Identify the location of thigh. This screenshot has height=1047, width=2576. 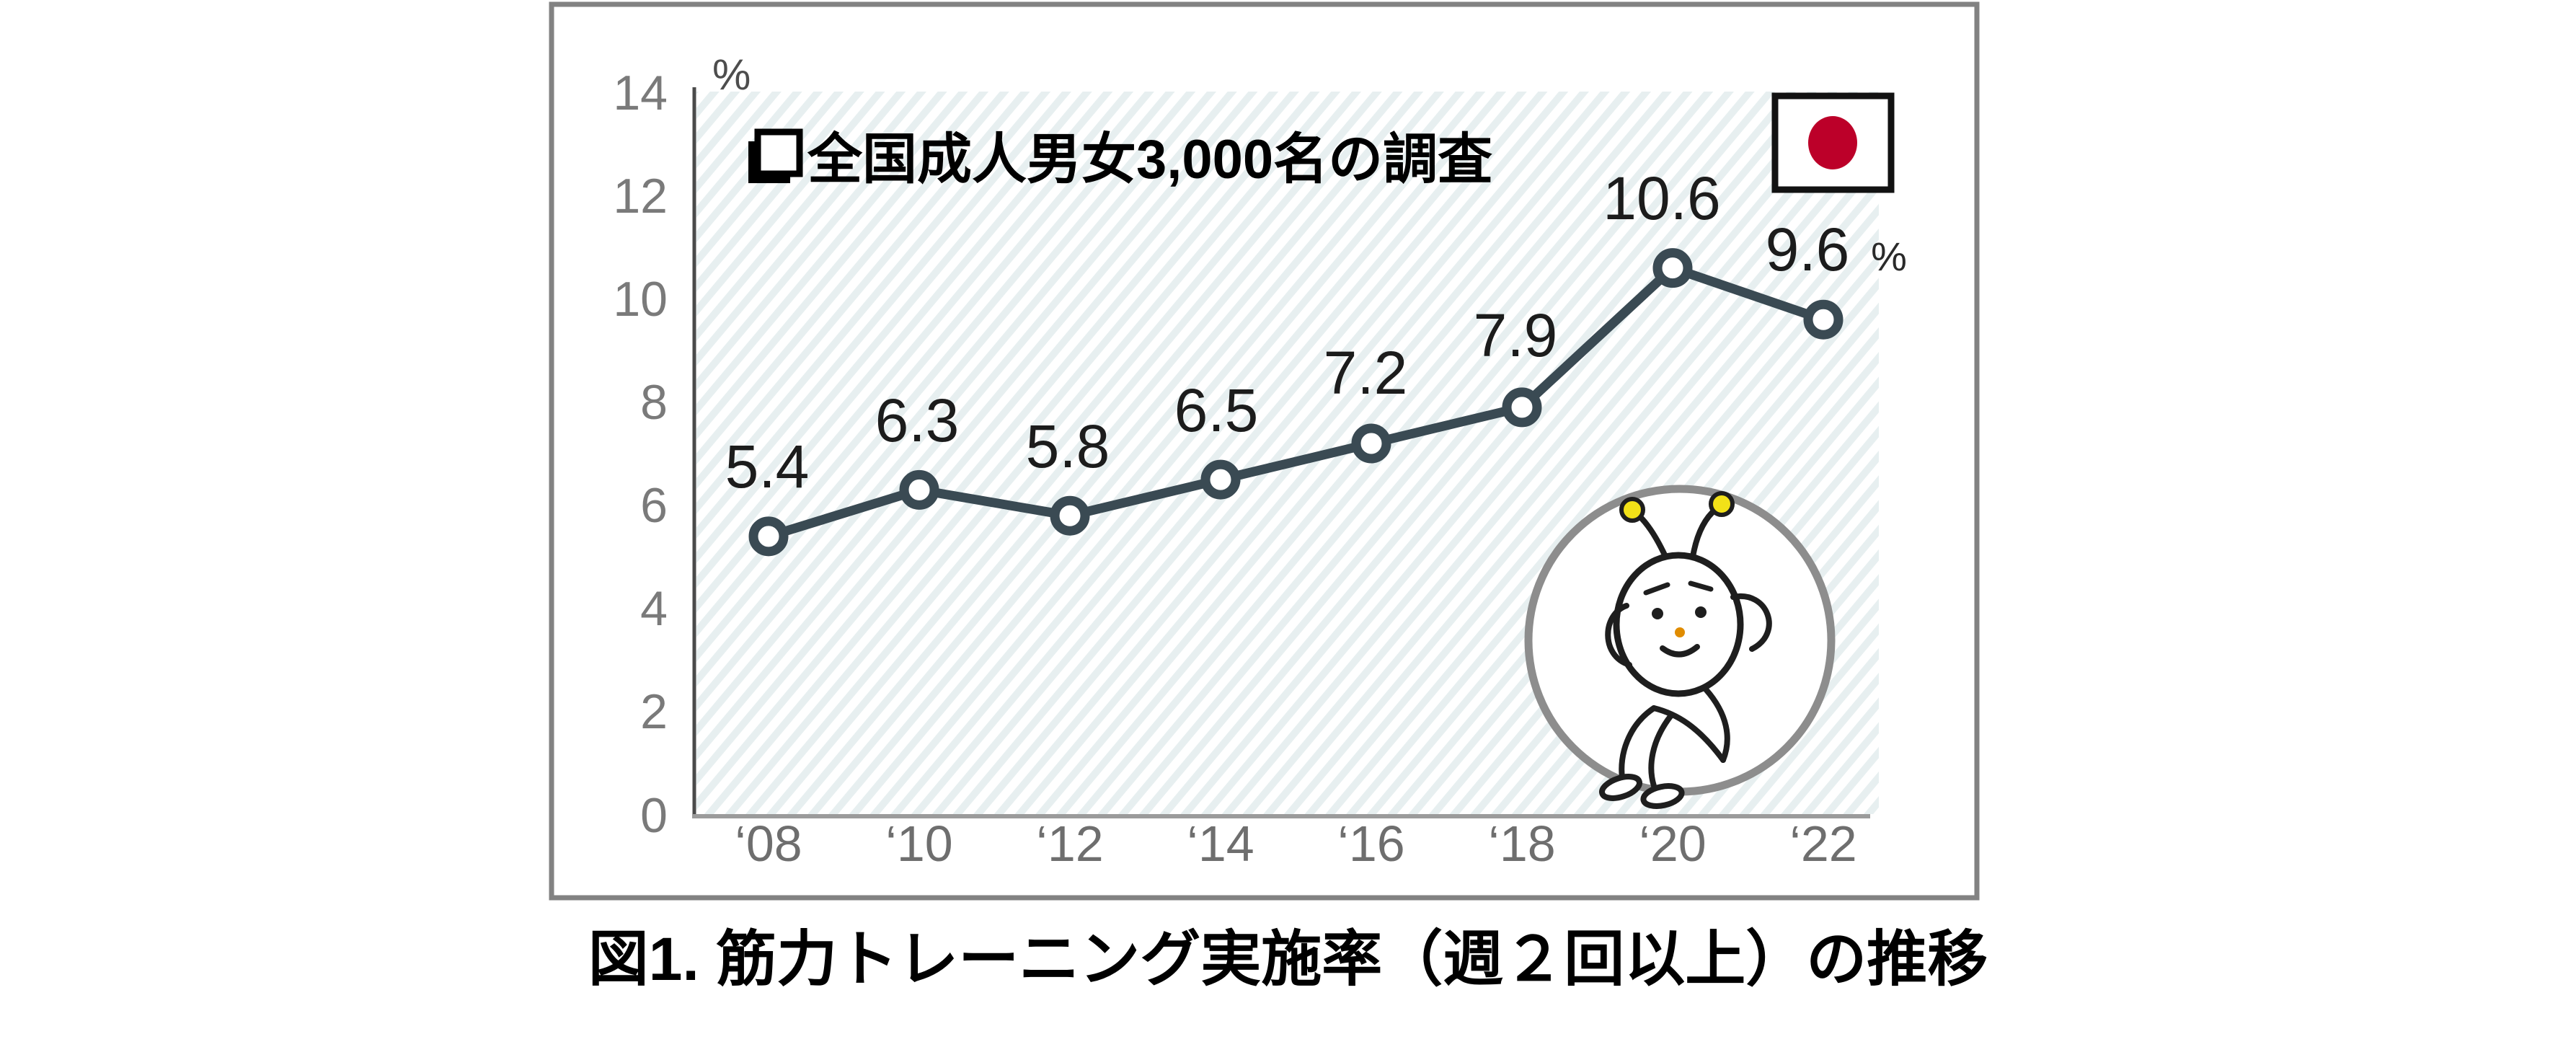
(1688, 734).